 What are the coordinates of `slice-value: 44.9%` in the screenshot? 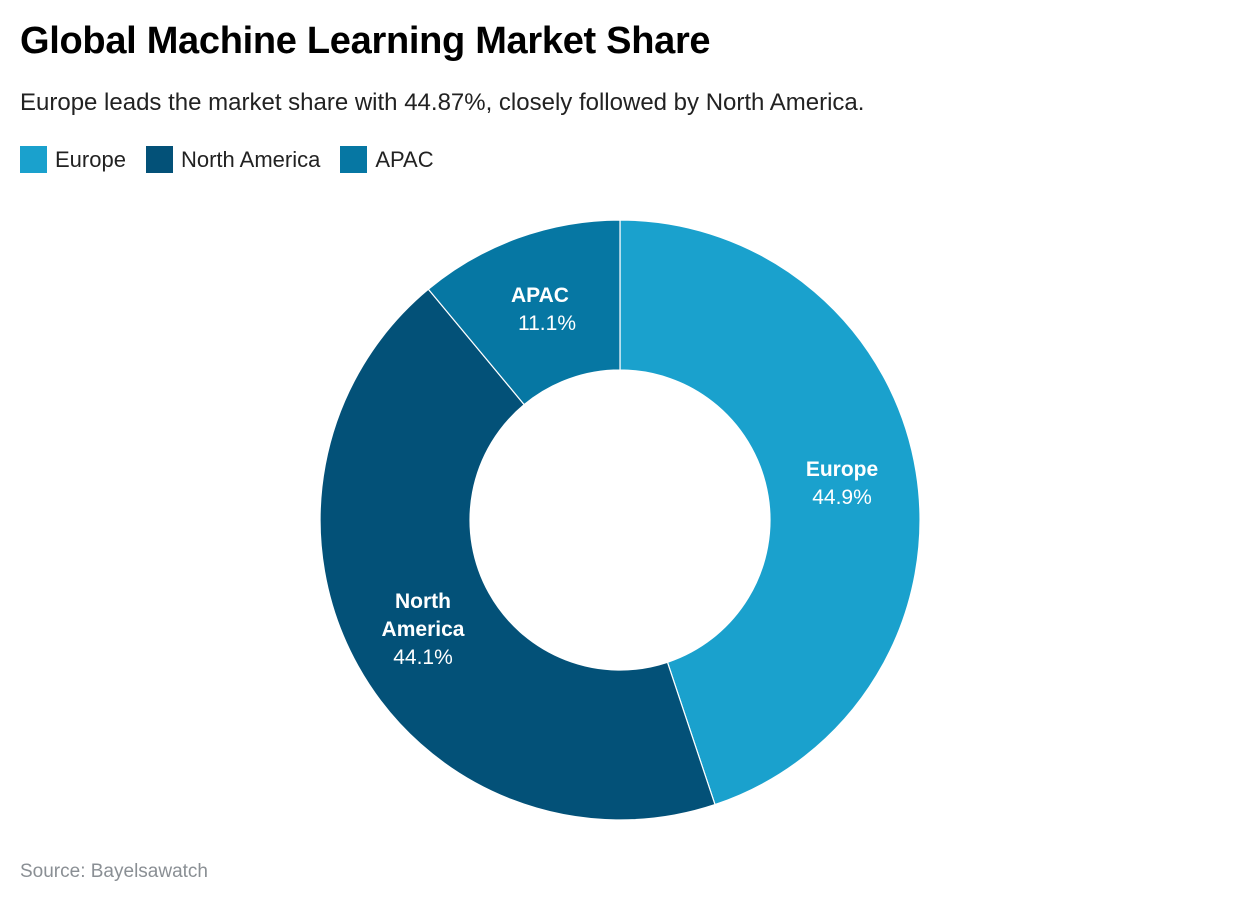 It's located at (842, 497).